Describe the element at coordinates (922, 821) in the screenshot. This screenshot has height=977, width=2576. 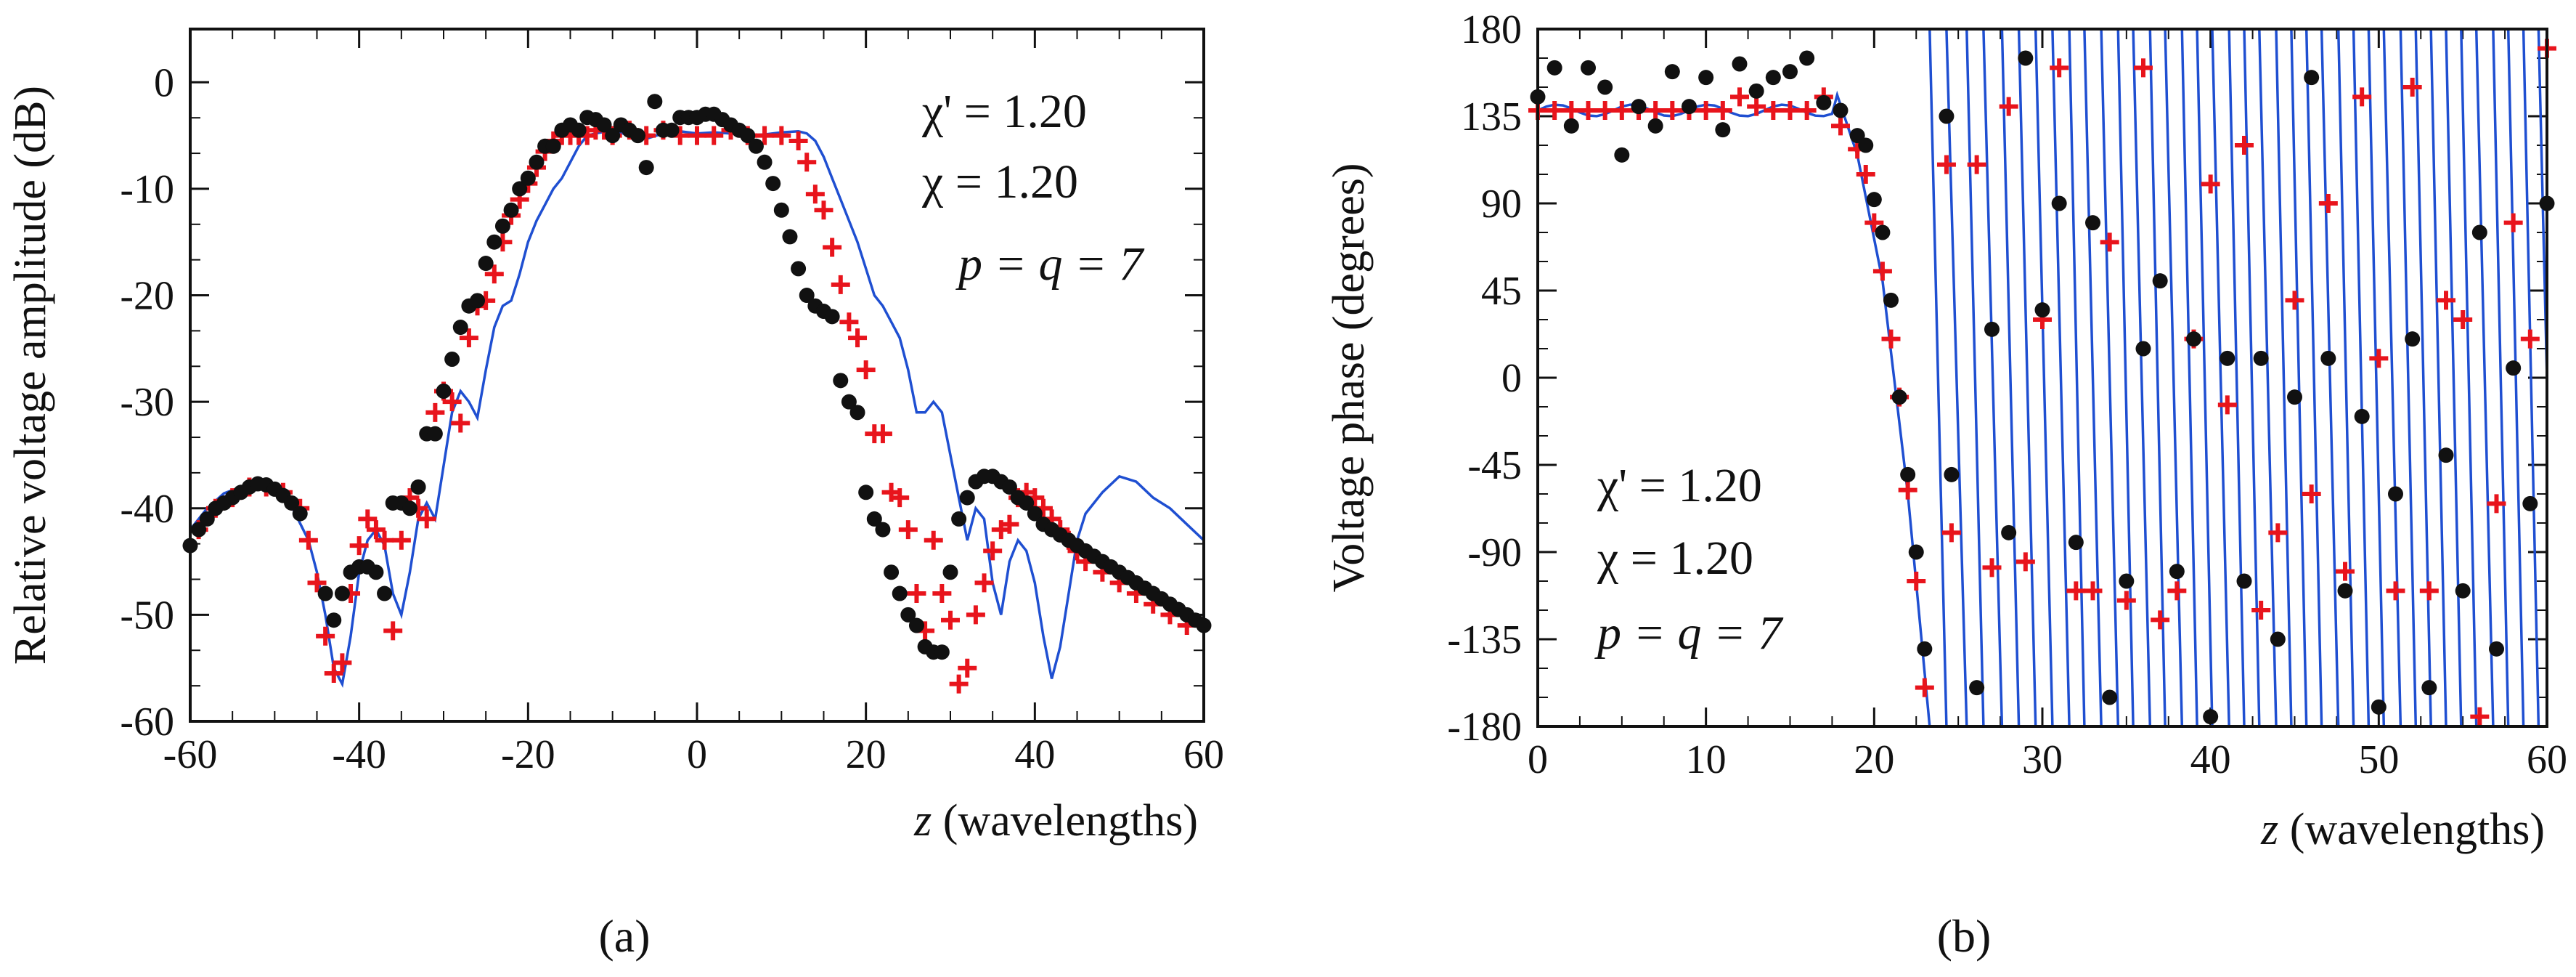
I see `chart-a-xlabel-var: z` at that location.